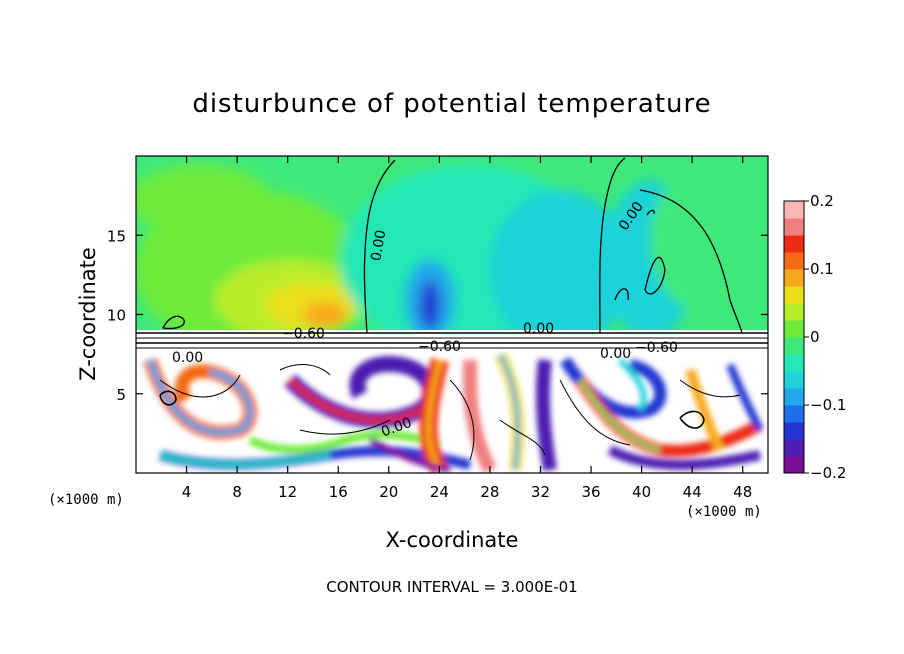 The image size is (904, 654). What do you see at coordinates (590, 492) in the screenshot?
I see `x-tick-label: 36` at bounding box center [590, 492].